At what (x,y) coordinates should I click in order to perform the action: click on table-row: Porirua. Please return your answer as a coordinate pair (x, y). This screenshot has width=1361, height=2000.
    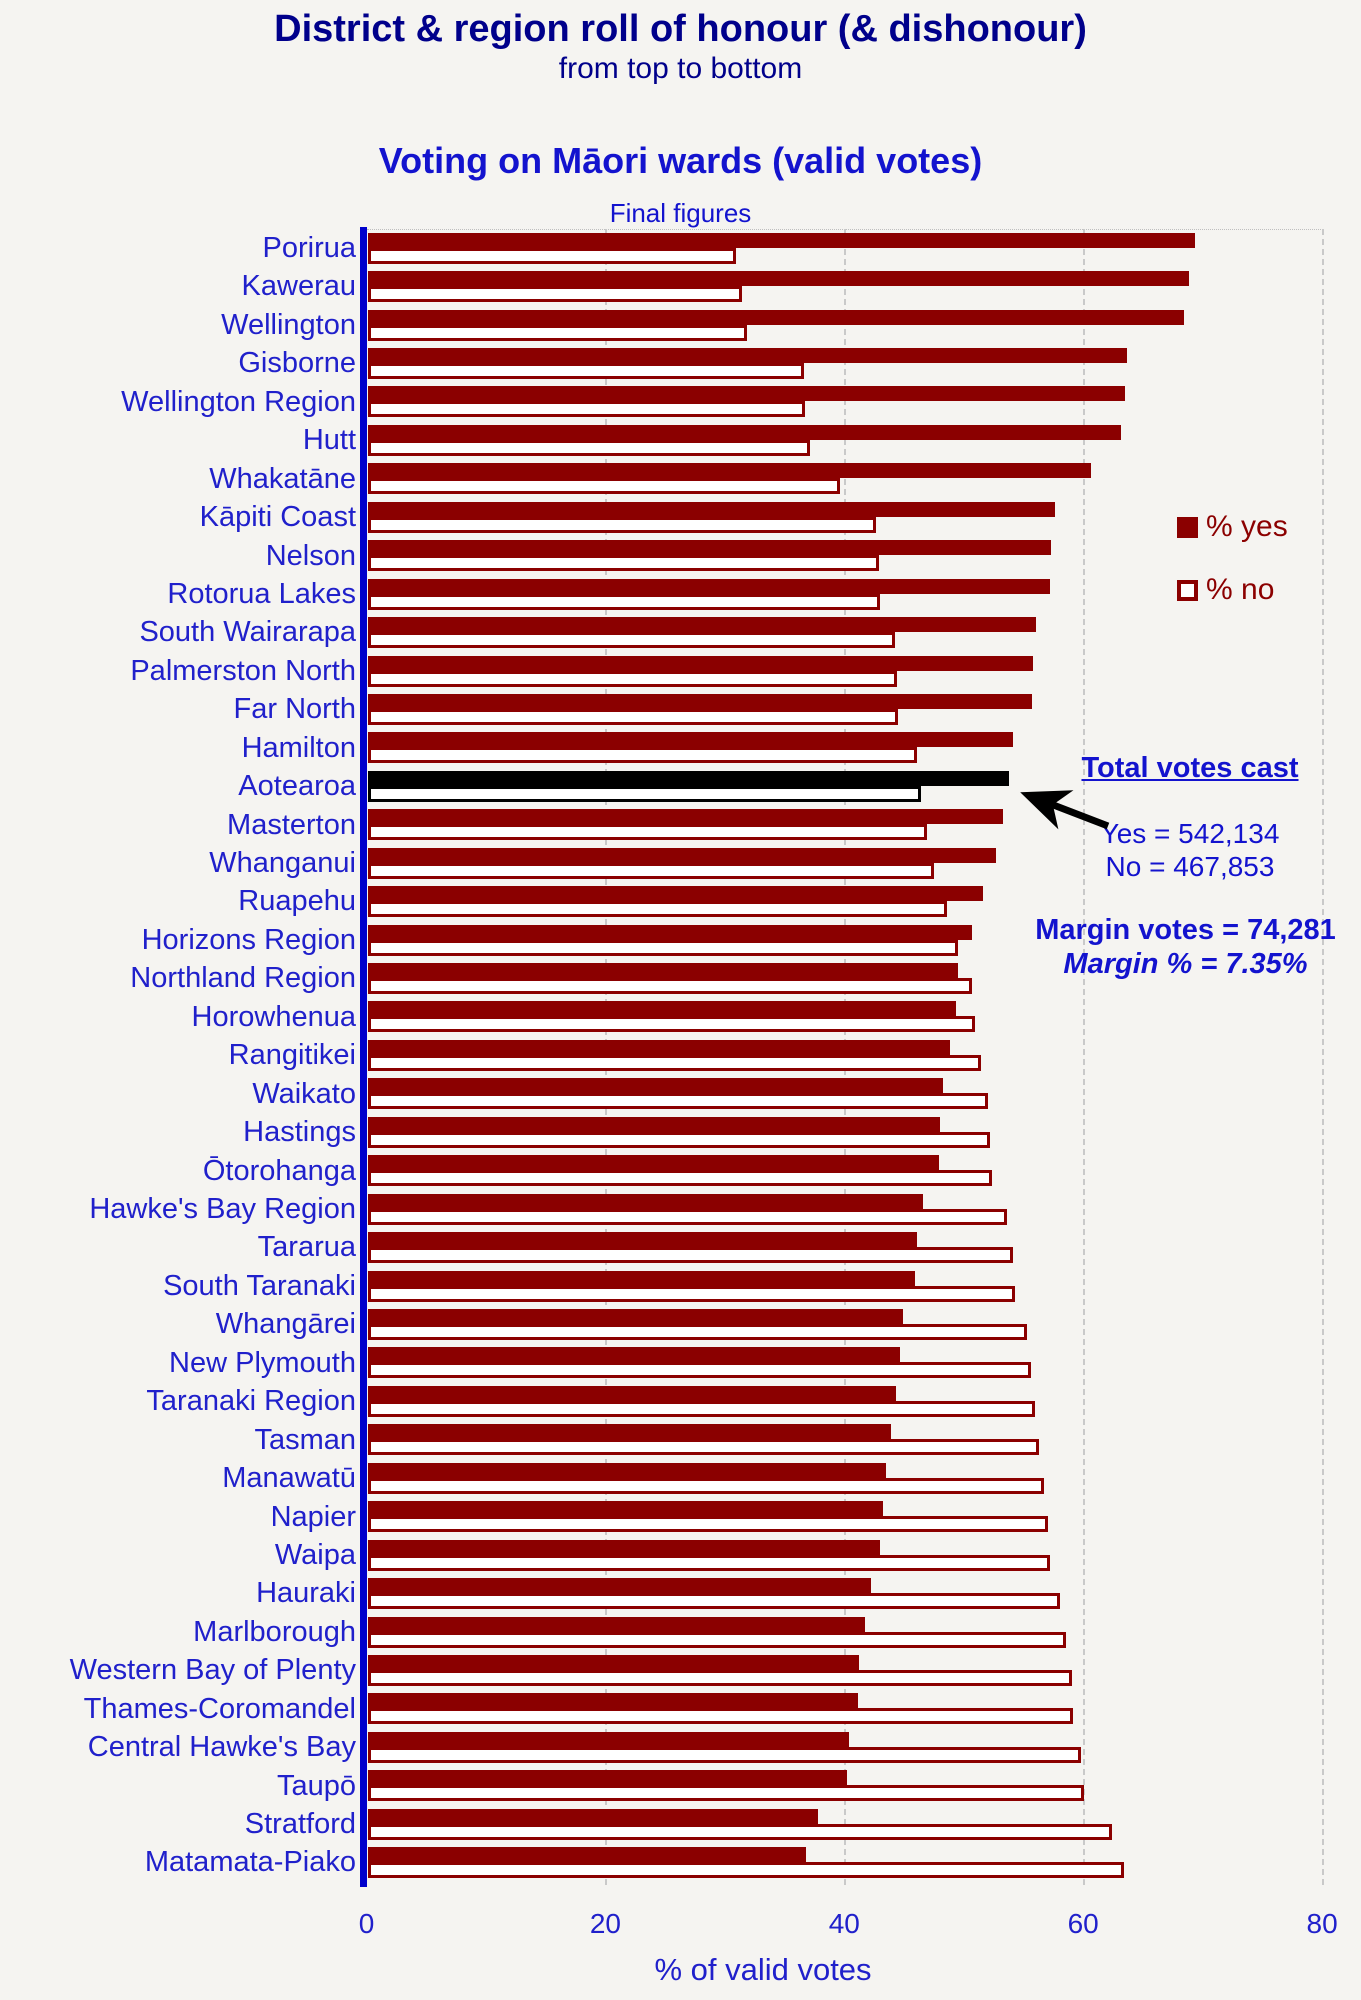
    Looking at the image, I should click on (680, 248).